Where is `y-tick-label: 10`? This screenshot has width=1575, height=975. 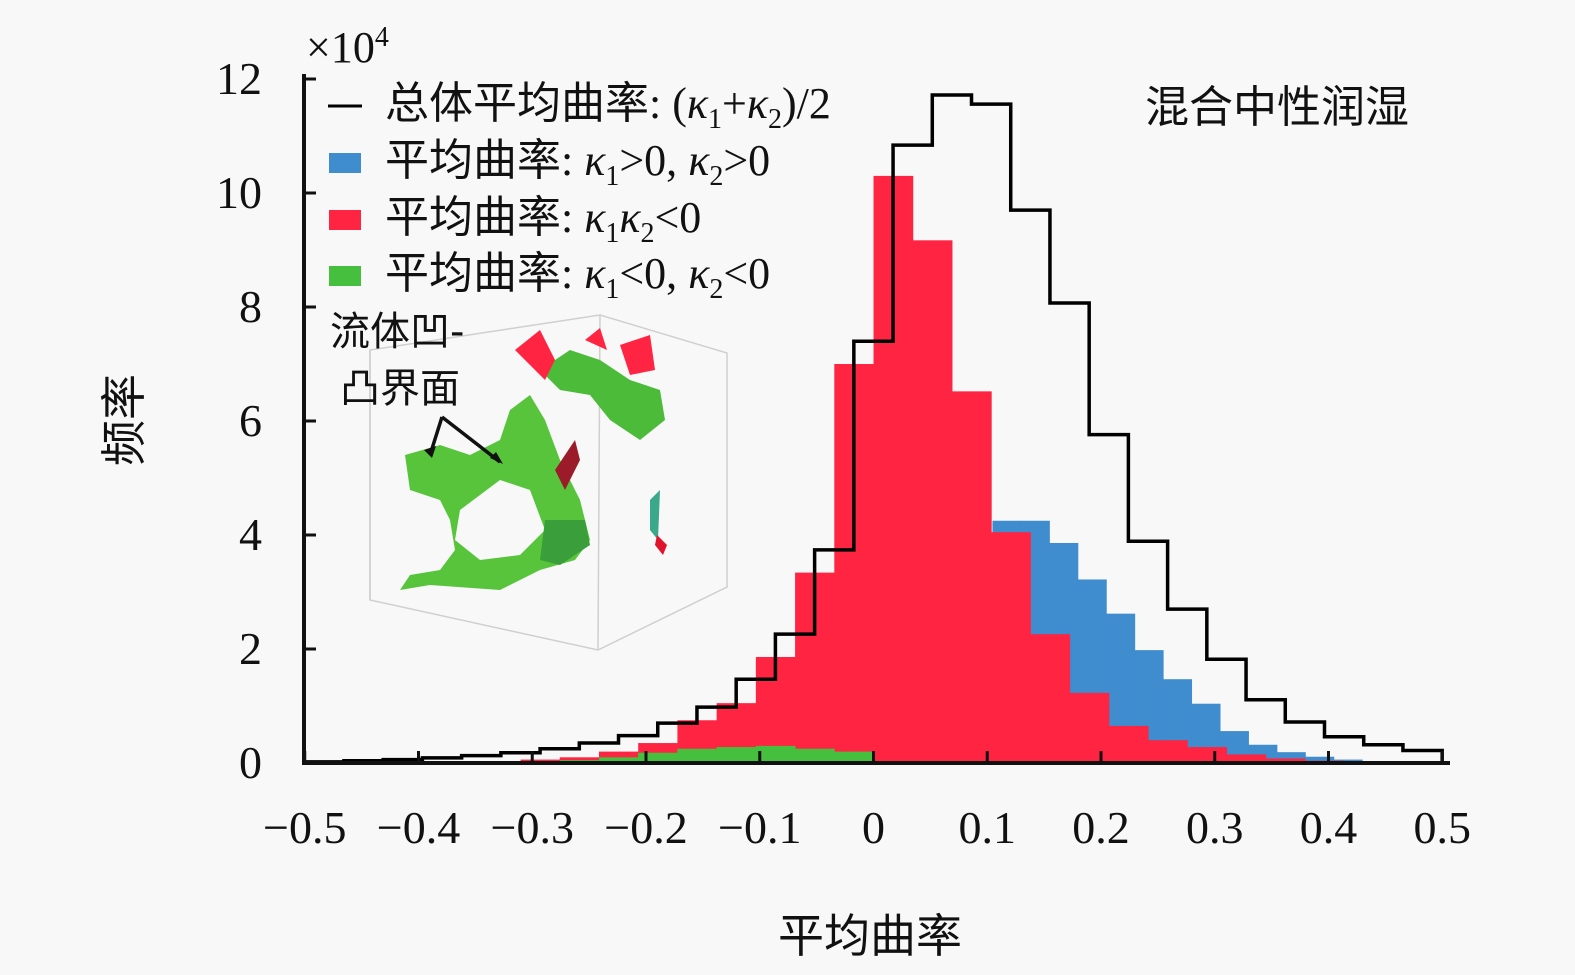
y-tick-label: 10 is located at coordinates (239, 192).